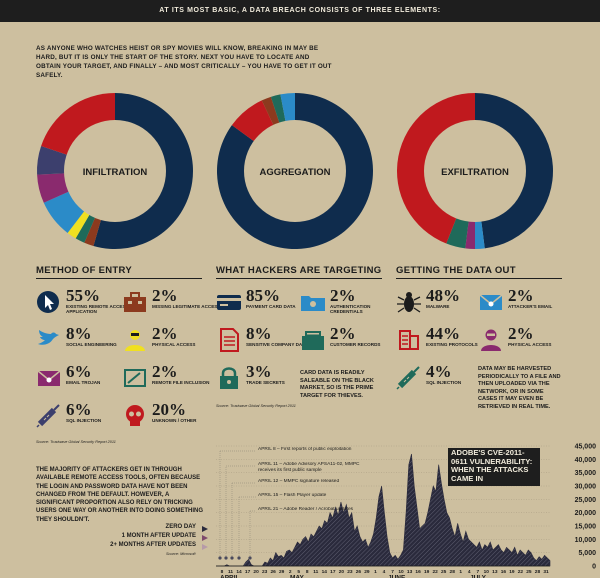 This screenshot has height=578, width=600. What do you see at coordinates (529, 572) in the screenshot?
I see `x-tick-label: 25` at bounding box center [529, 572].